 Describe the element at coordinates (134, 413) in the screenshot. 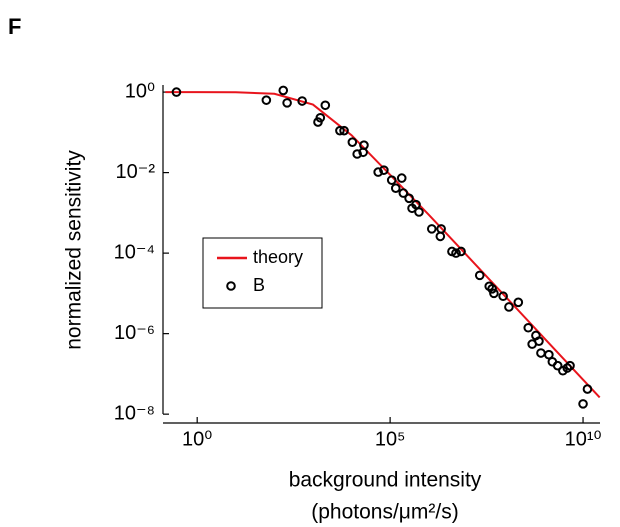

I see `y-tick-label: 10⁻⁸` at that location.